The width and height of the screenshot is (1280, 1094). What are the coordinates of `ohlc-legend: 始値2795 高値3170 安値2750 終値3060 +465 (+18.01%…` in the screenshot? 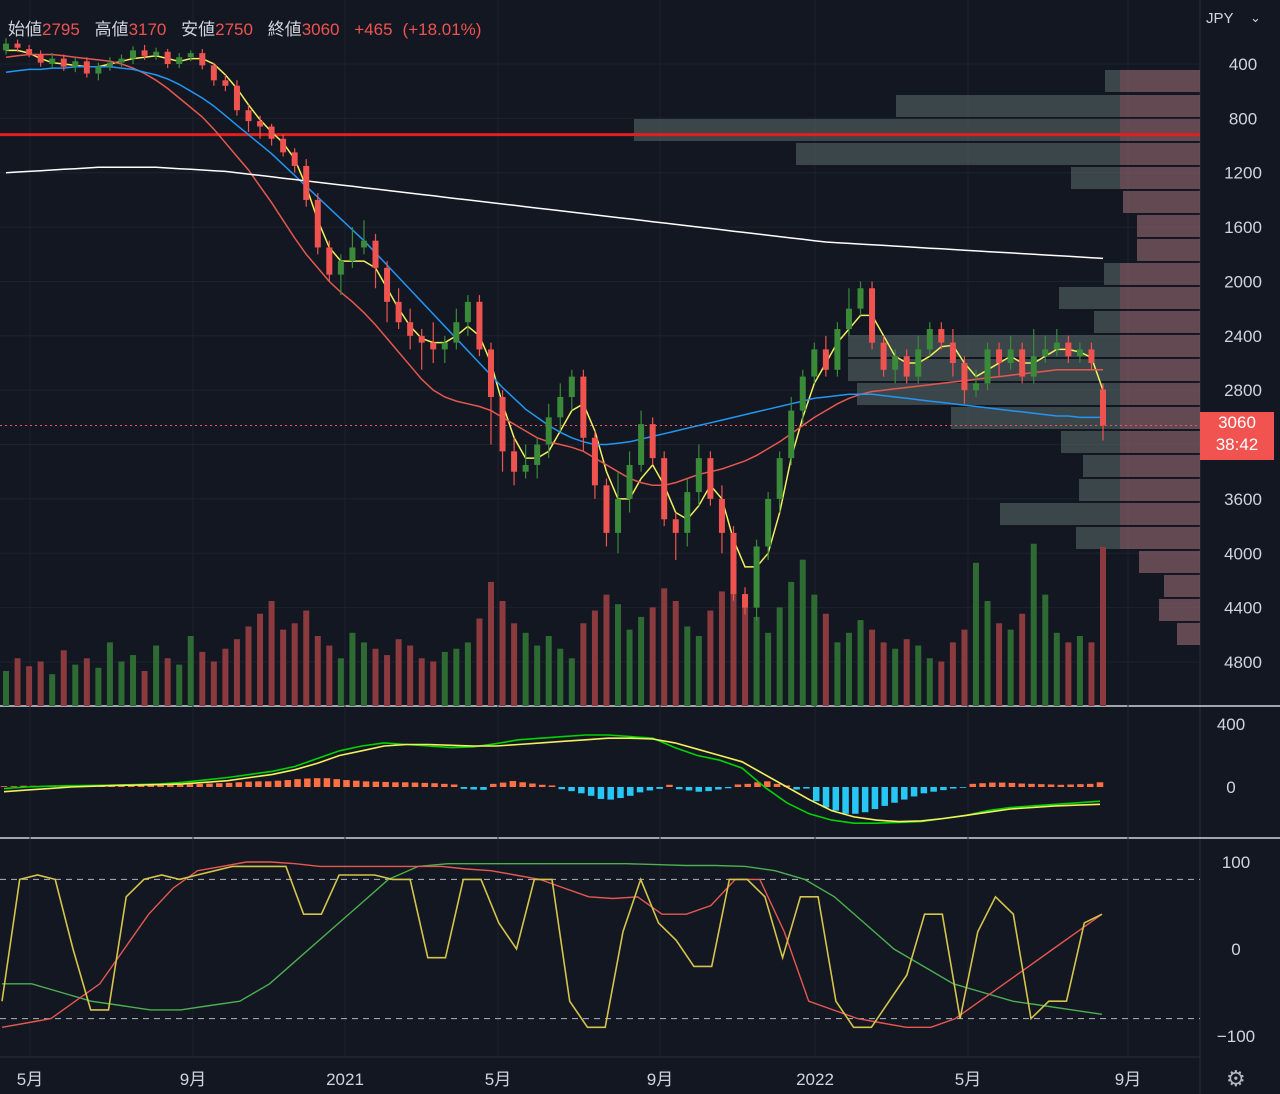 It's located at (249, 27).